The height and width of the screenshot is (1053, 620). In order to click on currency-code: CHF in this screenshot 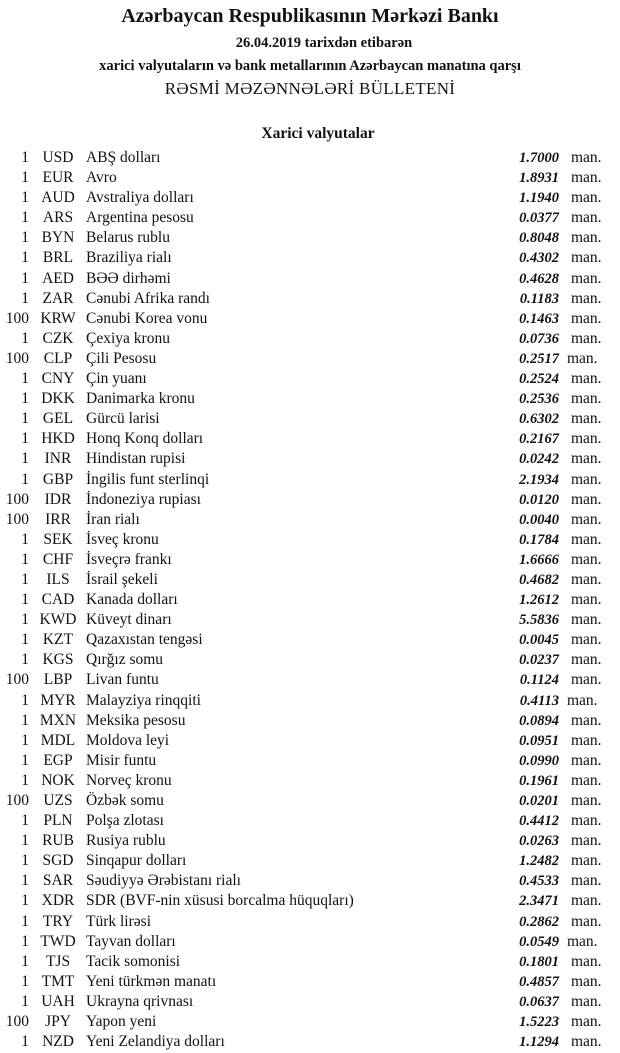, I will do `click(58, 559)`.